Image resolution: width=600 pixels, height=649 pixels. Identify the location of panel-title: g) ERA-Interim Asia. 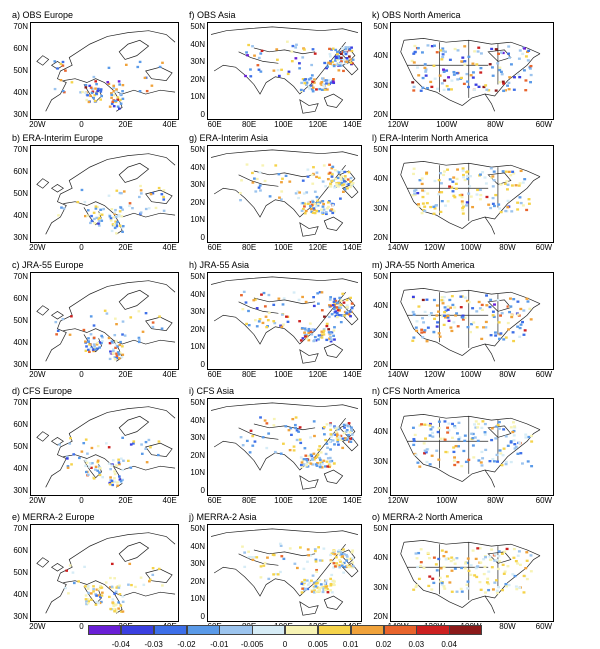
(229, 138).